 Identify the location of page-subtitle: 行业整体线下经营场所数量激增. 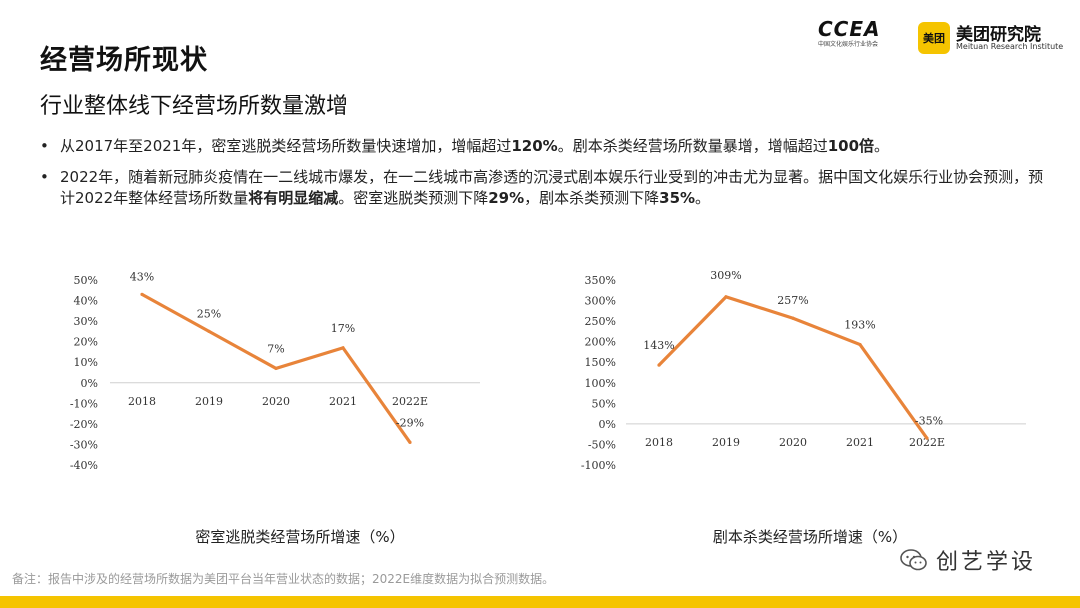
(194, 106).